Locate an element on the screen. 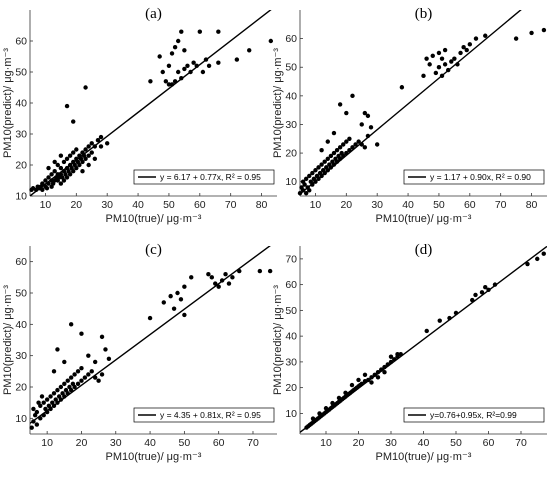  legend-text: y = 6.17 + 0.77x, R² = 0.95 is located at coordinates (210, 177).